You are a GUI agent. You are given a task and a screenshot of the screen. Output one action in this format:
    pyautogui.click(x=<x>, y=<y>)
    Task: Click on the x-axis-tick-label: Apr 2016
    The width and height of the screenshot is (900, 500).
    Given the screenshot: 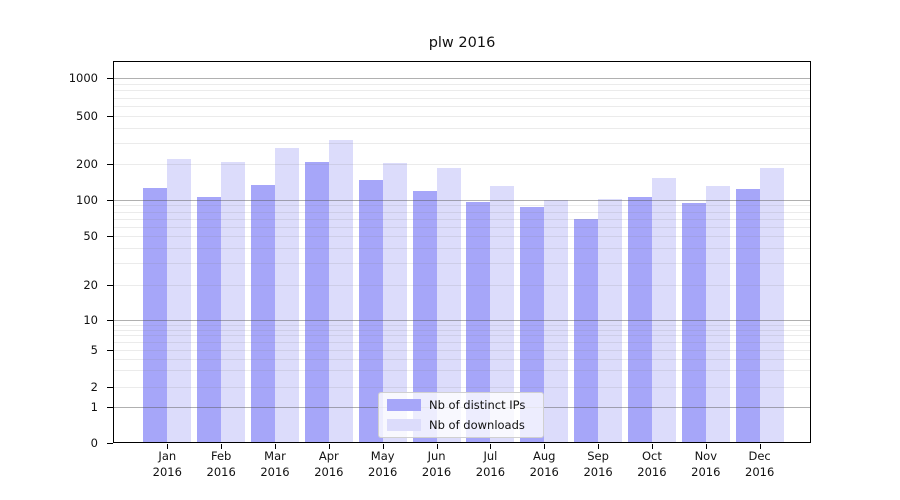 What is the action you would take?
    pyautogui.click(x=329, y=464)
    